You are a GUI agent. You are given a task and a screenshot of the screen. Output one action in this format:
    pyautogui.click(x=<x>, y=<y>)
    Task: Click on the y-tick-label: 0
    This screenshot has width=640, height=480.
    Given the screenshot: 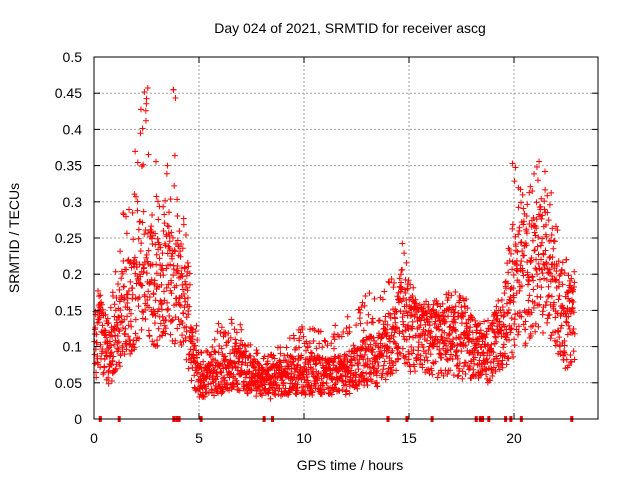 What is the action you would take?
    pyautogui.click(x=78, y=419)
    